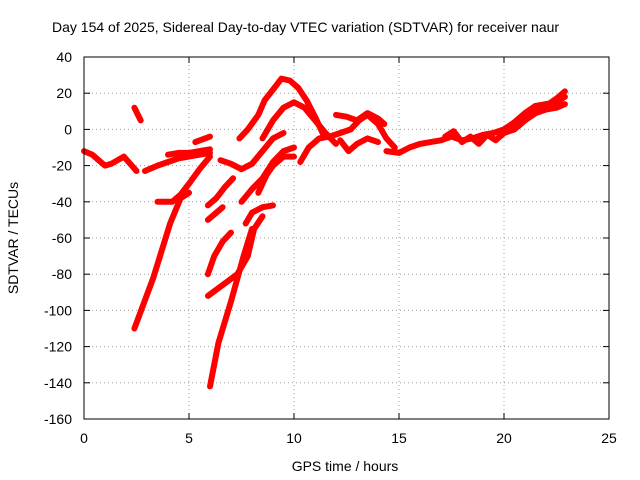  Describe the element at coordinates (64, 93) in the screenshot. I see `y-tick-label: 20` at that location.